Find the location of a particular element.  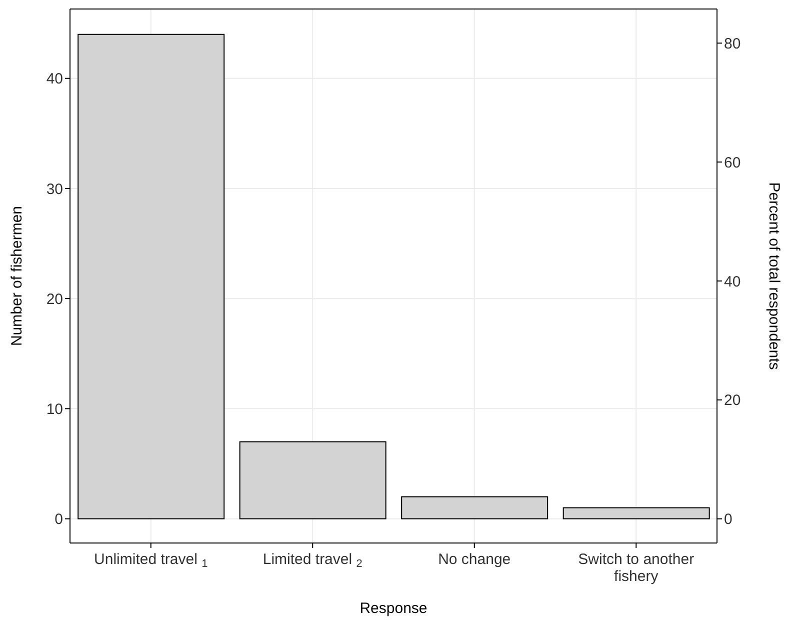

x-axis-title: Response is located at coordinates (394, 608).